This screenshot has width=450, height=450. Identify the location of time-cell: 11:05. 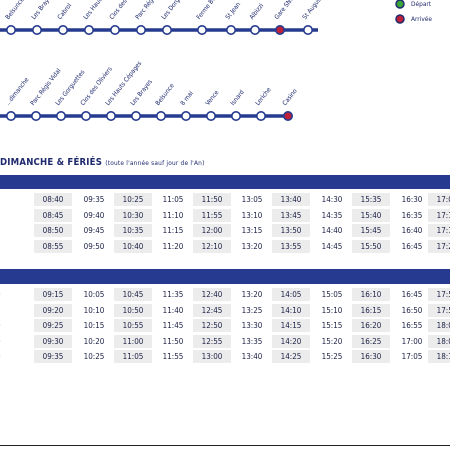
(133, 356).